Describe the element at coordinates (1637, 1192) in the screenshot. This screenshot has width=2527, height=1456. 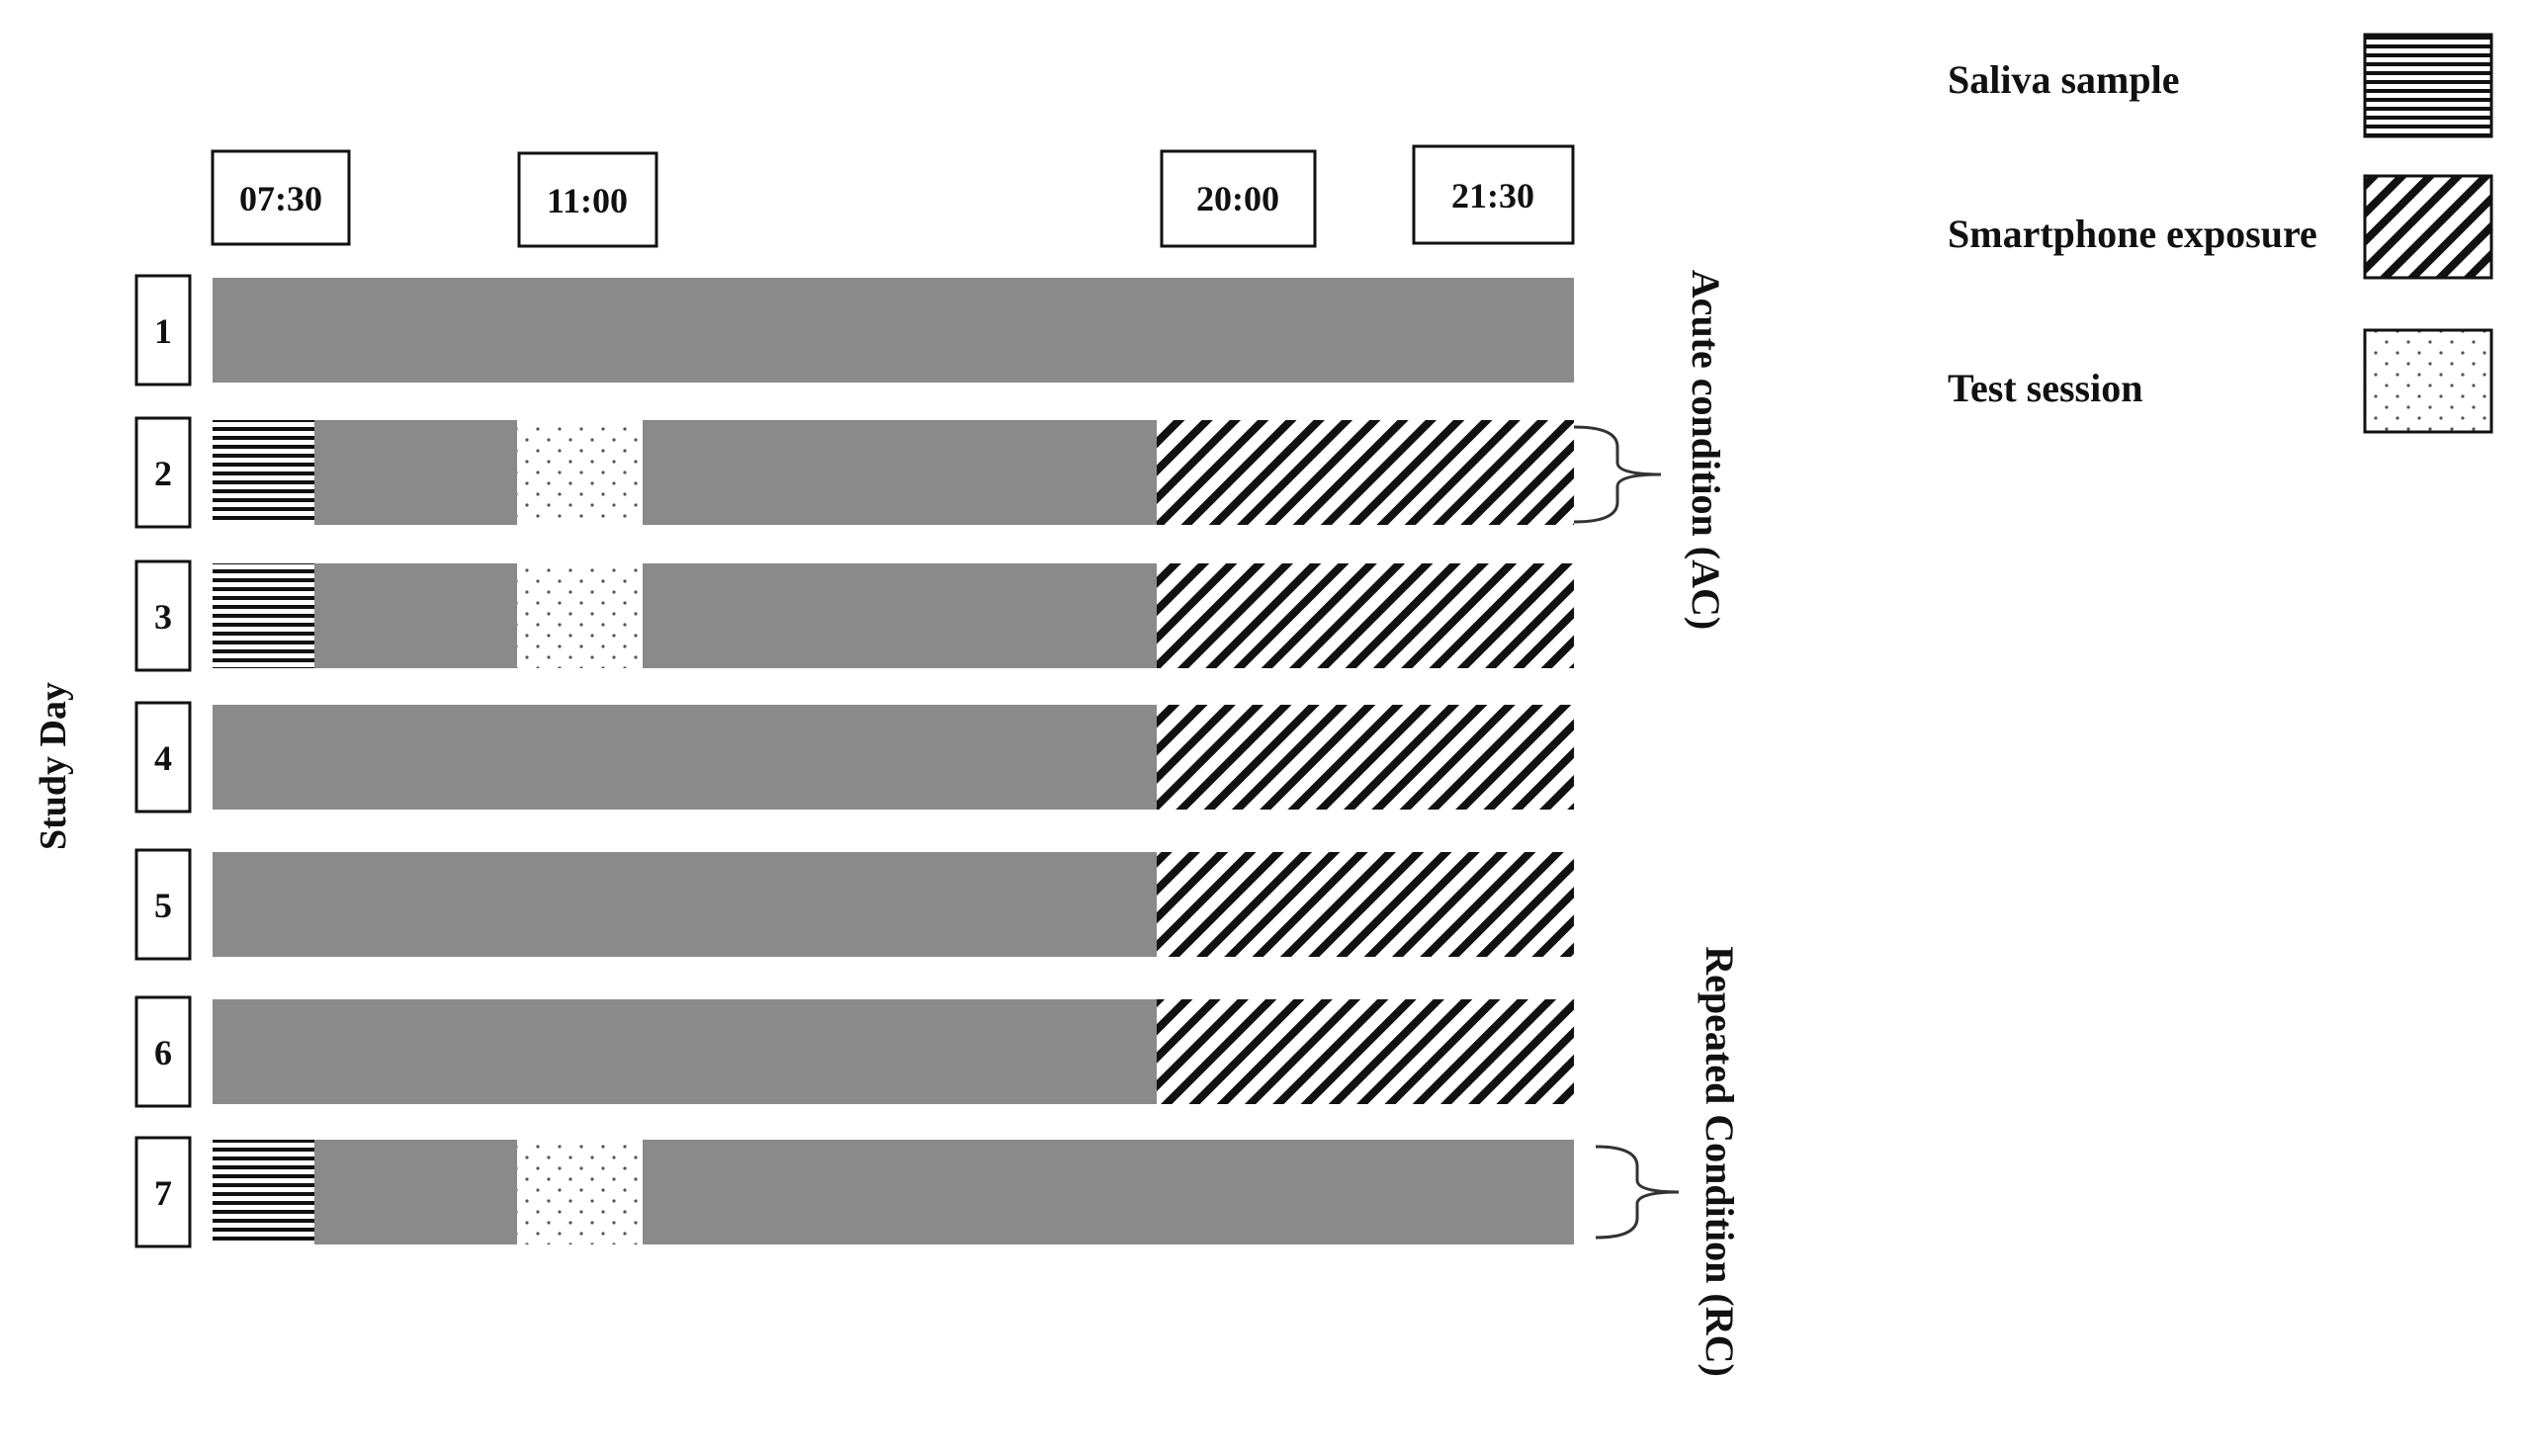
I see `repeated-condition-brace` at that location.